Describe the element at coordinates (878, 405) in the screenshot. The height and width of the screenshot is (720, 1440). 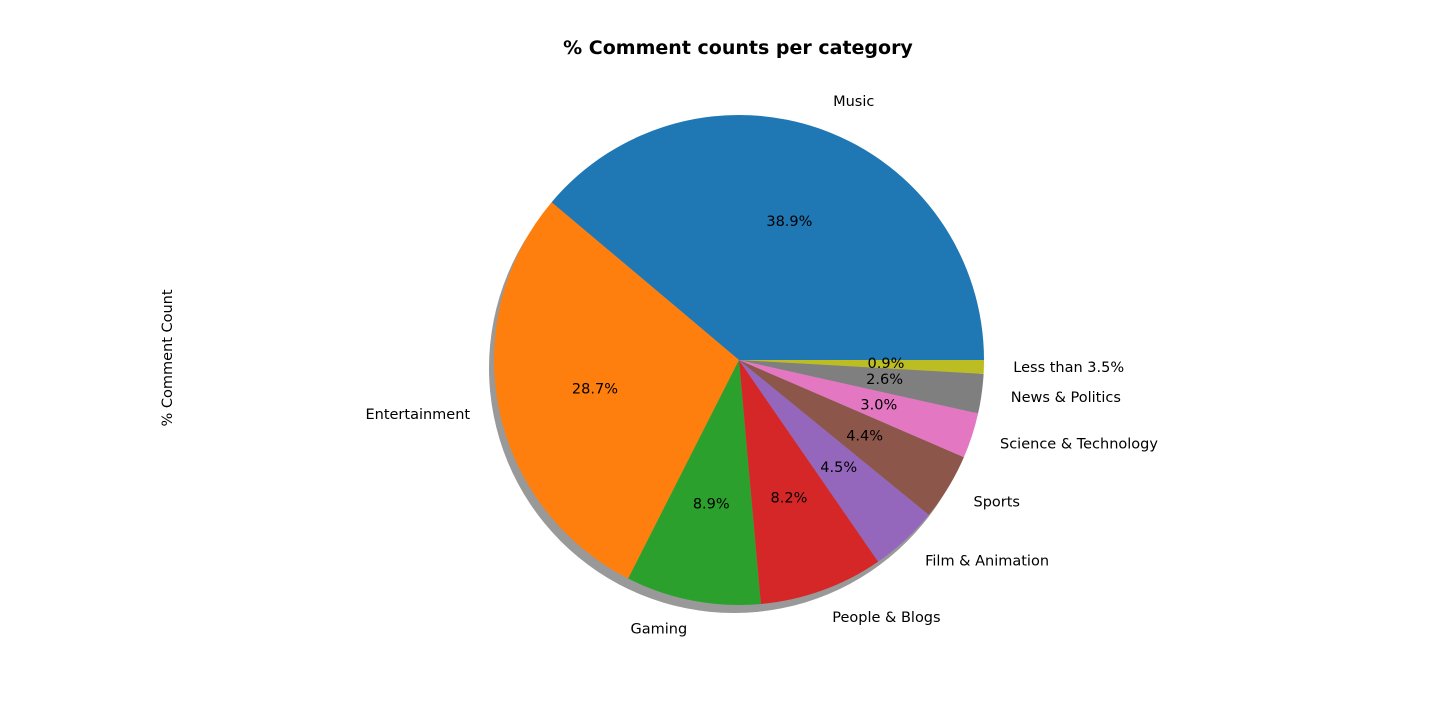
I see `percent-label-science-technology: 3.0%` at that location.